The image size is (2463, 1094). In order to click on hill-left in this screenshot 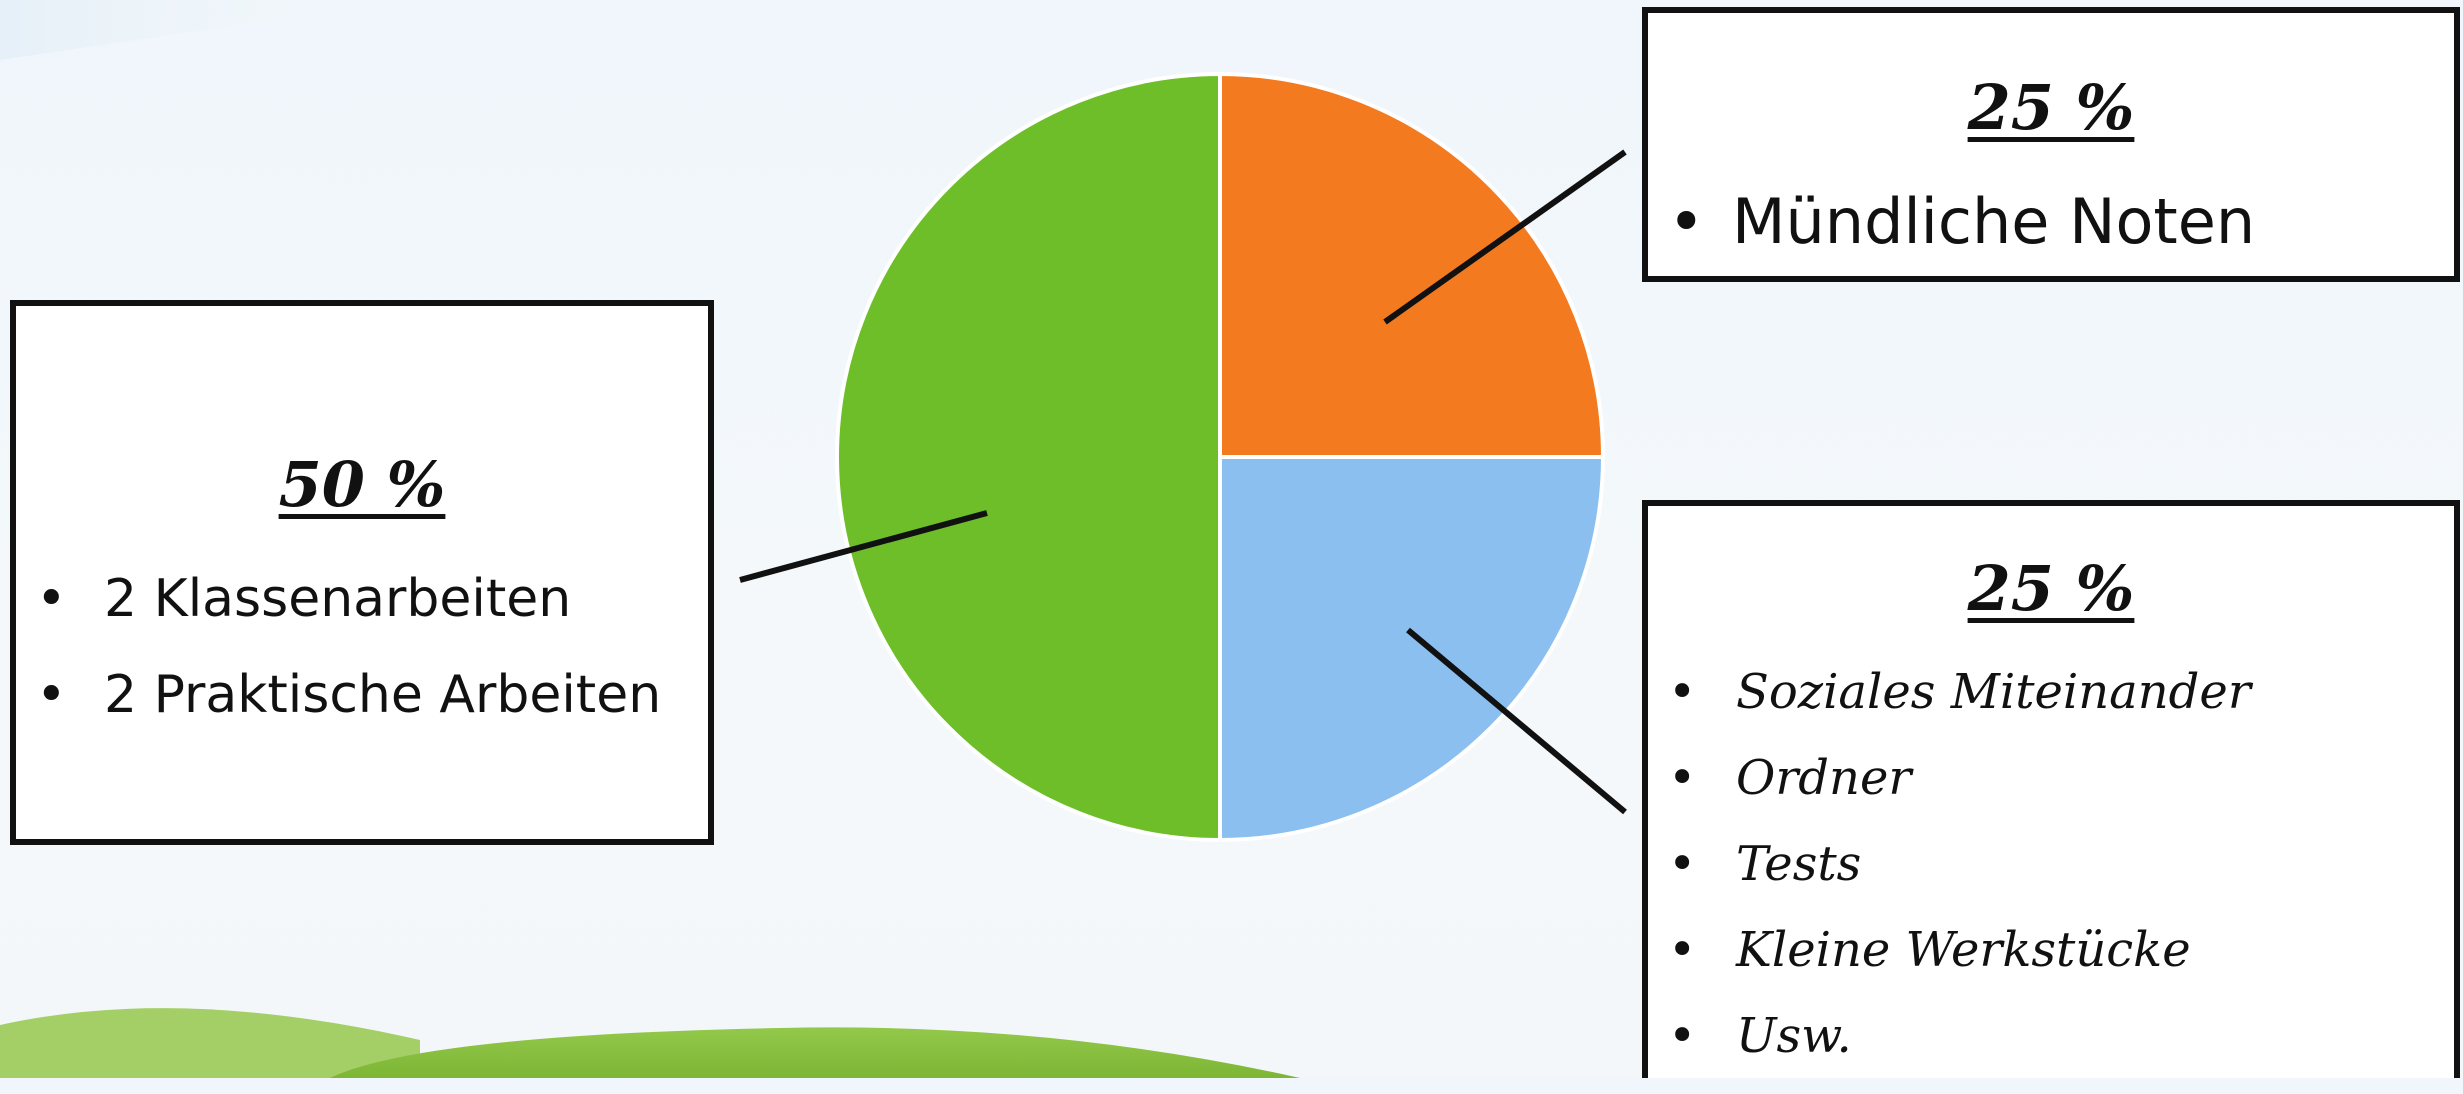, I will do `click(210, 1043)`.